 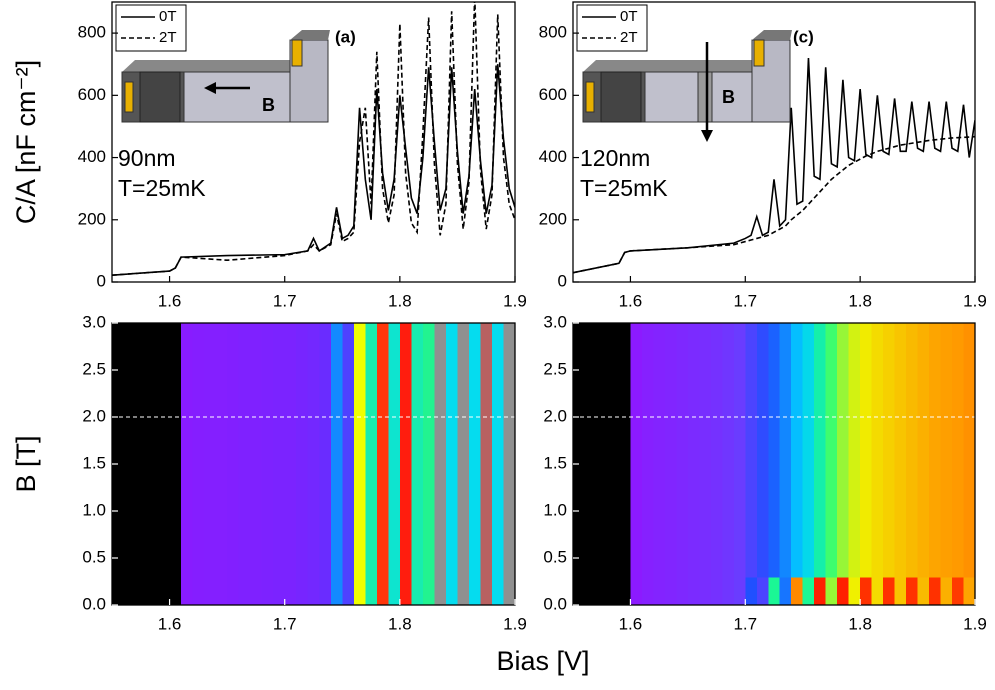 What do you see at coordinates (26, 463) in the screenshot?
I see `y-axis-label: B [T]` at bounding box center [26, 463].